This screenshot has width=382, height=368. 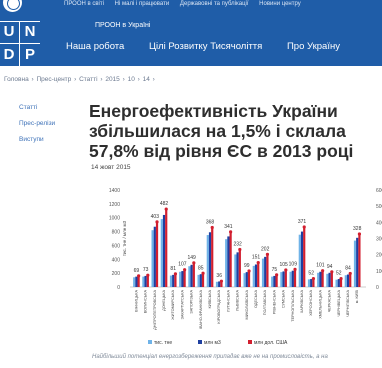 I want to click on nav-about-ukraine: Про Україну, so click(x=313, y=46).